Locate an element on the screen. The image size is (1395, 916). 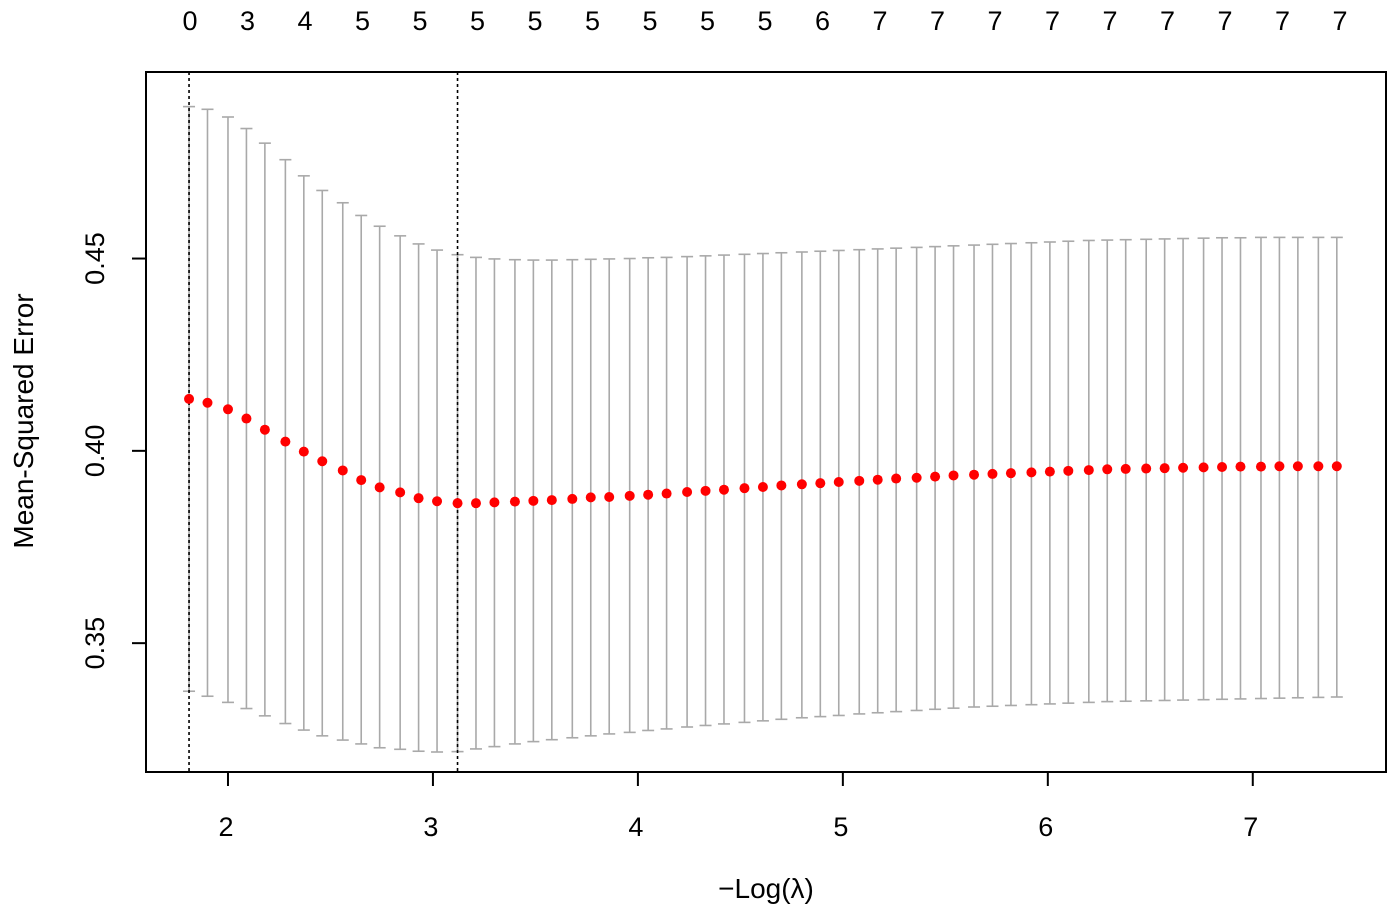
x-tick-label-4: 6 is located at coordinates (1045, 827).